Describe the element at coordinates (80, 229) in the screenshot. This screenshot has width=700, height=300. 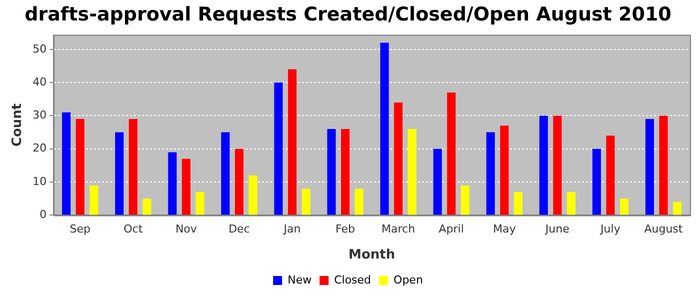
I see `x-tick-label: Sep` at that location.